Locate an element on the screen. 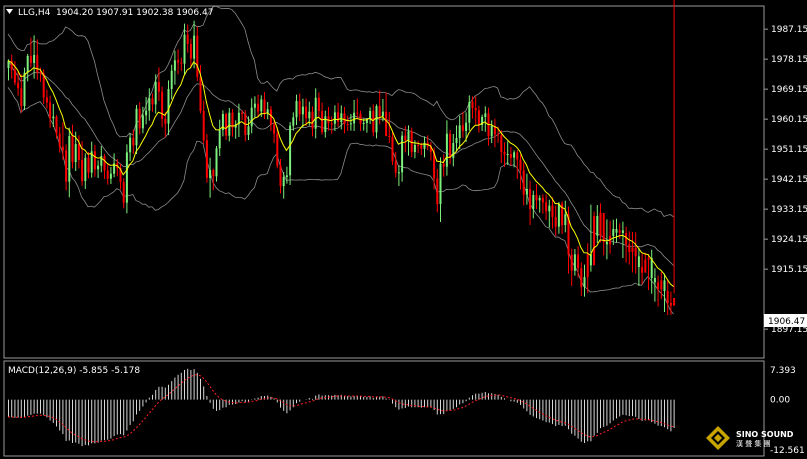 The height and width of the screenshot is (459, 807). price-tick-label: 1951.15 is located at coordinates (789, 150).